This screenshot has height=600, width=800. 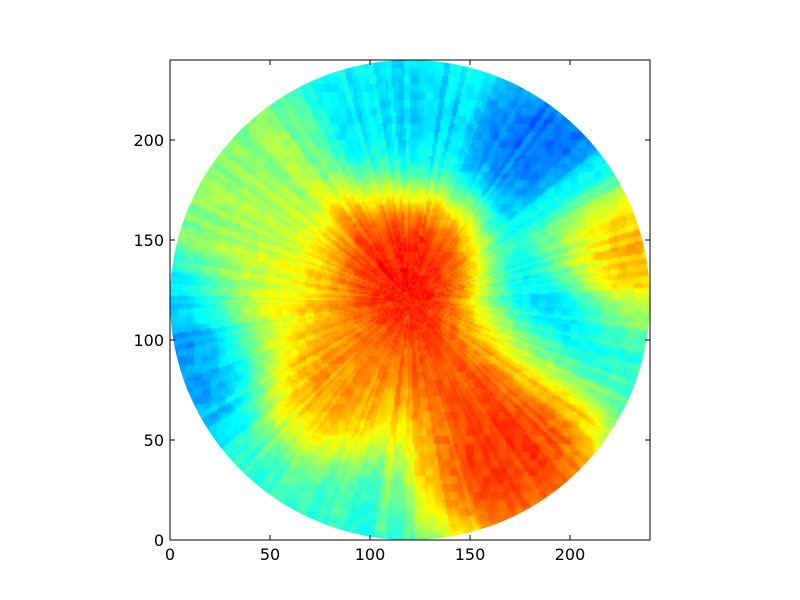 What do you see at coordinates (170, 554) in the screenshot?
I see `x-tick-label: 0` at bounding box center [170, 554].